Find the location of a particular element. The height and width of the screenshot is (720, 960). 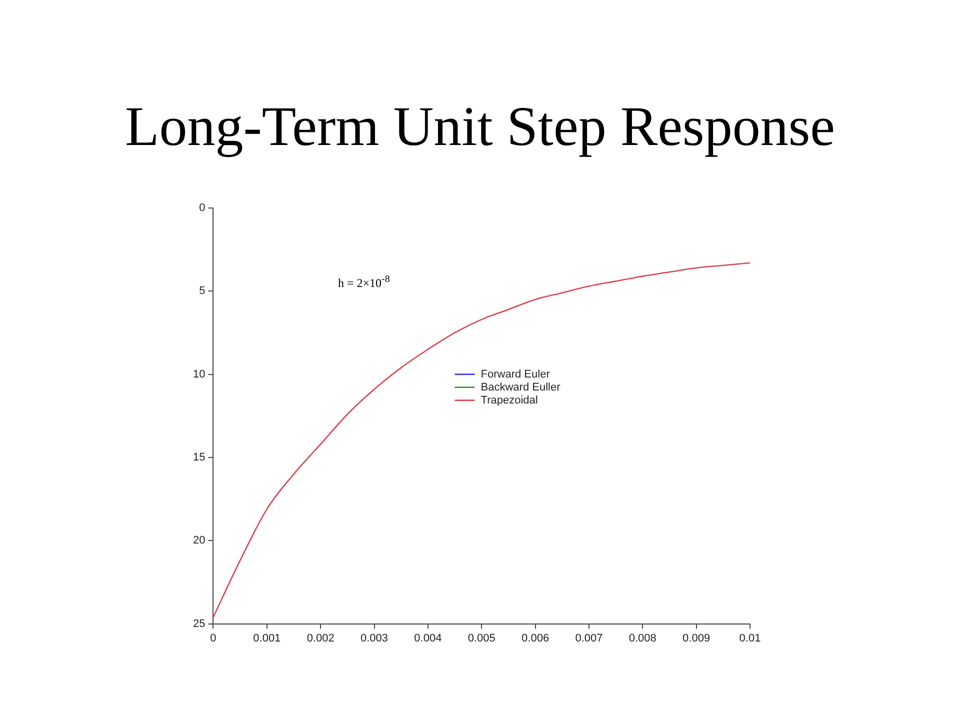

legend-label: Forward Euler is located at coordinates (515, 374).